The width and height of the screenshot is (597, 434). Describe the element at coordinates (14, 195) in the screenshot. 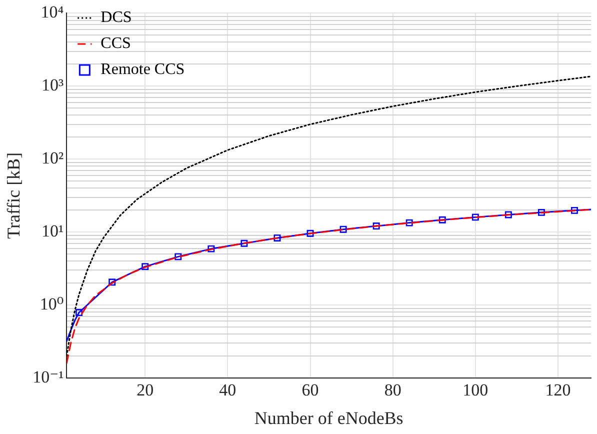

I see `y-axis-title: Traffic [kB]` at that location.